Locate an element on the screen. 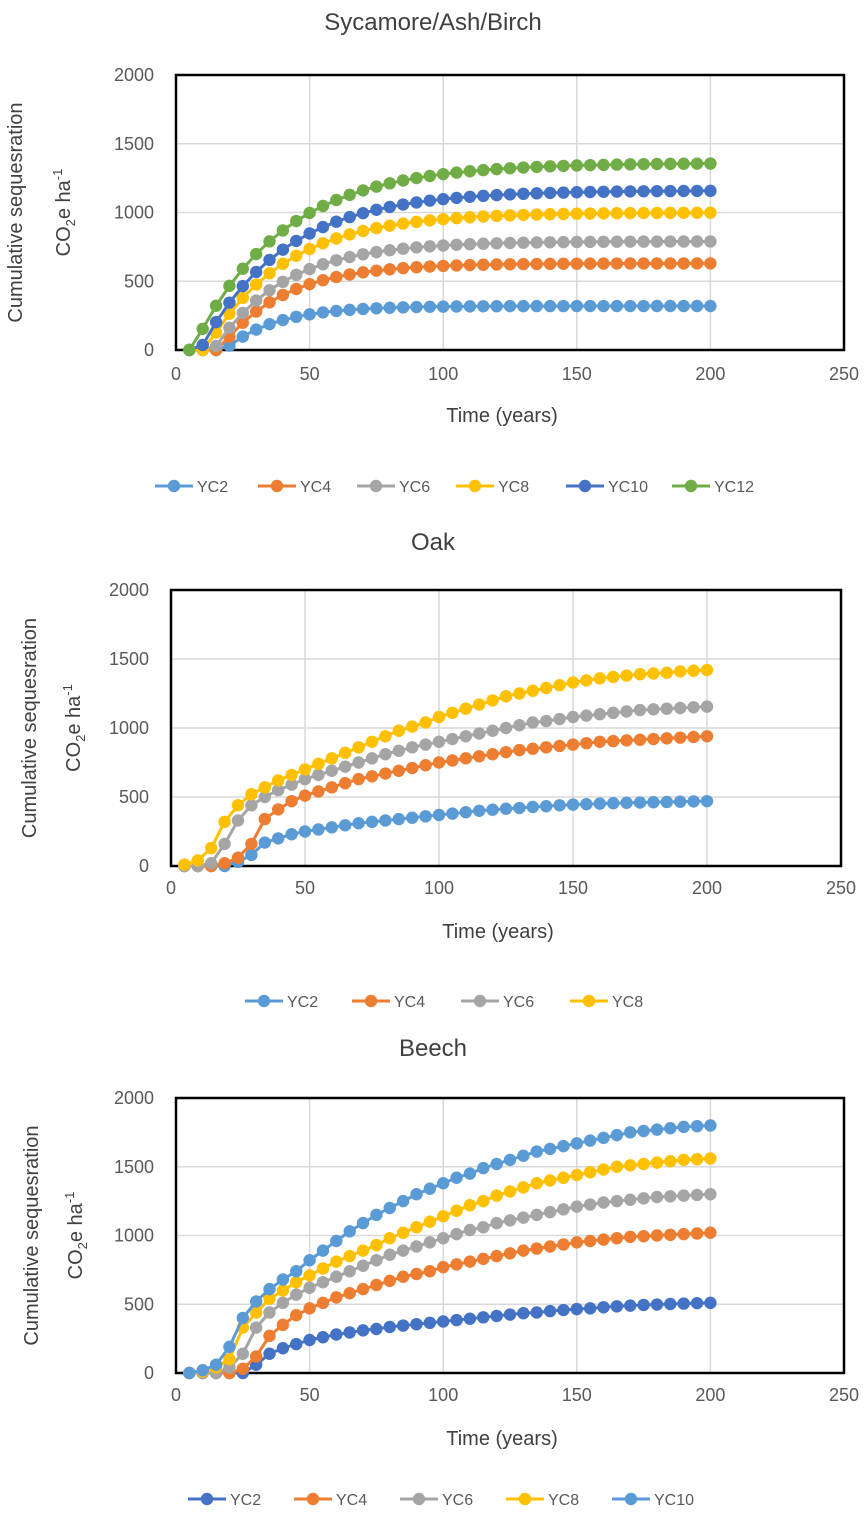  series-yc10 is located at coordinates (450, 270).